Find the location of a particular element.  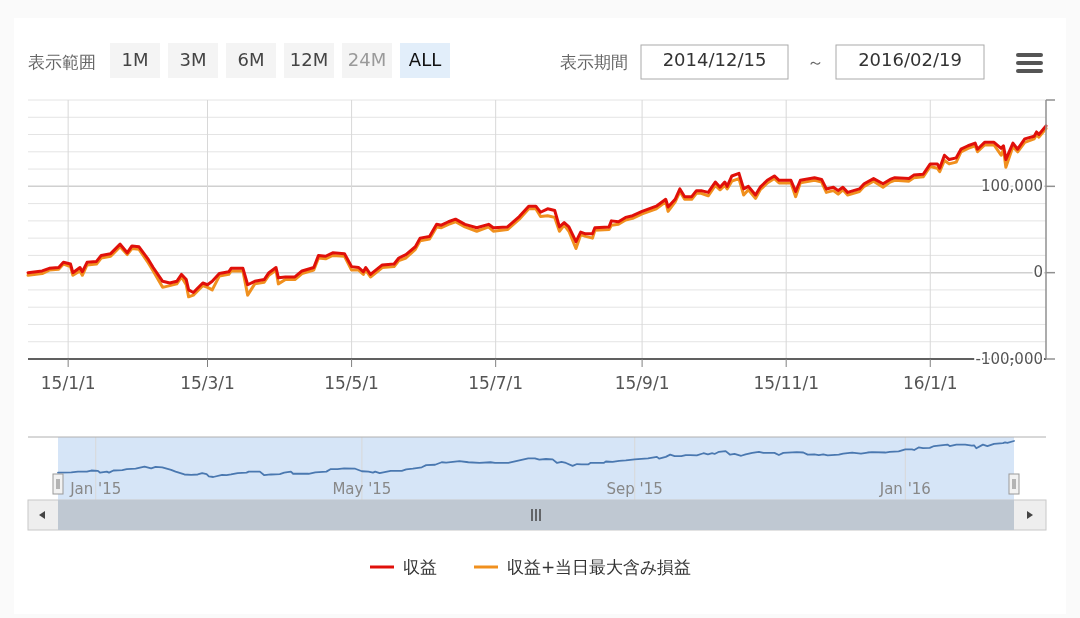

text: 24M is located at coordinates (367, 59).